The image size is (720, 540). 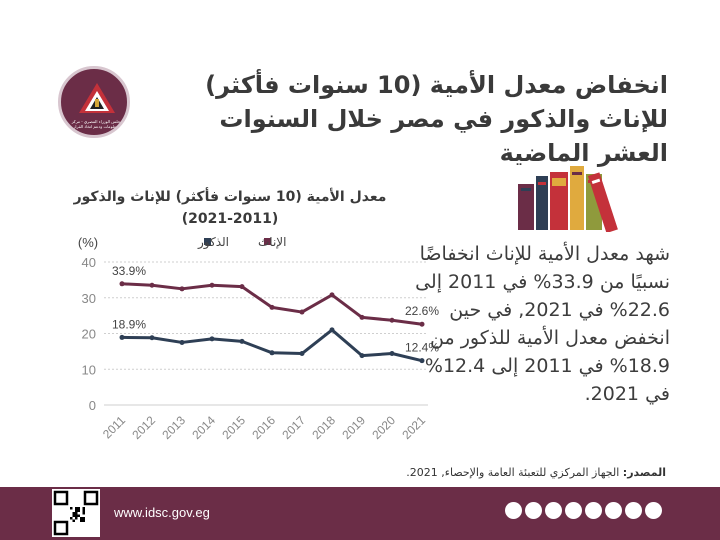 What do you see at coordinates (293, 427) in the screenshot?
I see `x-tick-label: 2017` at bounding box center [293, 427].